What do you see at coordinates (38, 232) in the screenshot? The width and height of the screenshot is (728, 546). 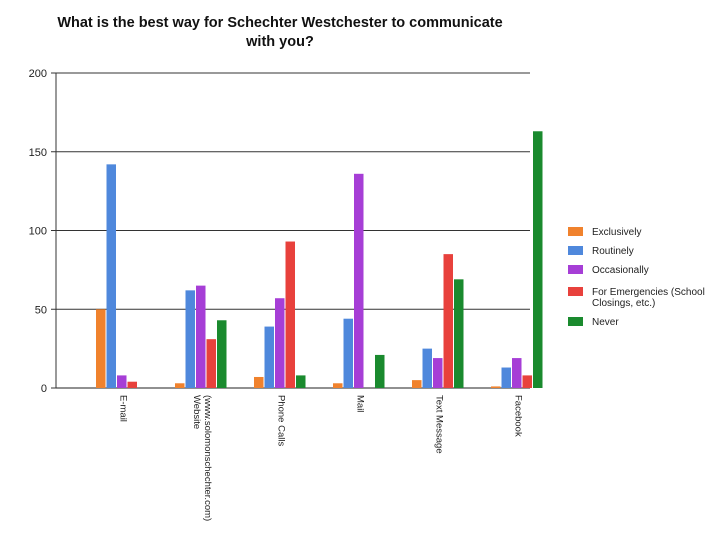 I see `y-tick-label-2: 100` at bounding box center [38, 232].